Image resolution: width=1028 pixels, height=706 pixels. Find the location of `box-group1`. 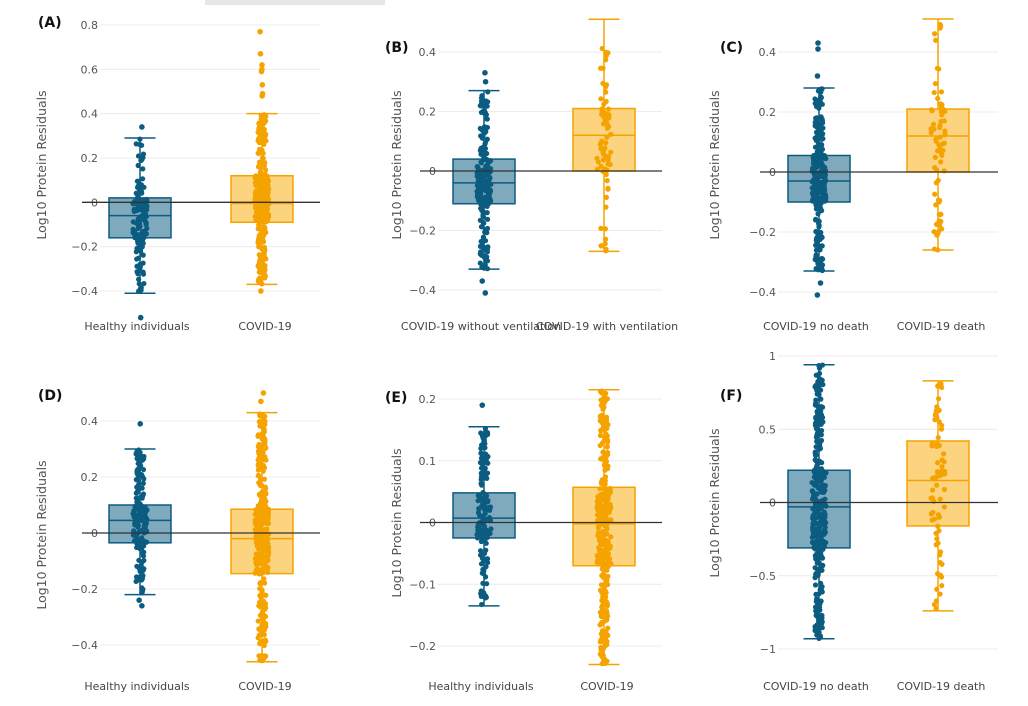

box-group1 is located at coordinates (484, 183).